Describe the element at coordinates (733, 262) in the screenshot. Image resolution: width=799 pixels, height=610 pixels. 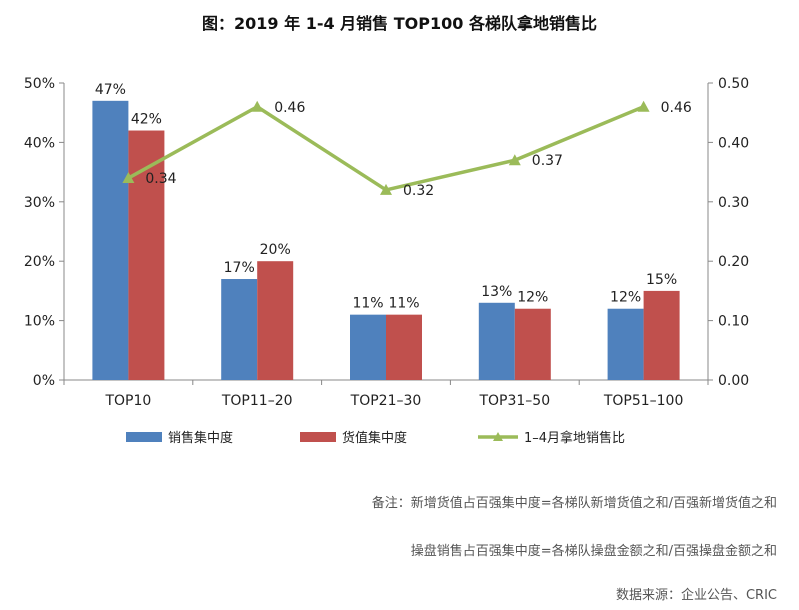
I see `y-right-tick-label: 0.20` at that location.